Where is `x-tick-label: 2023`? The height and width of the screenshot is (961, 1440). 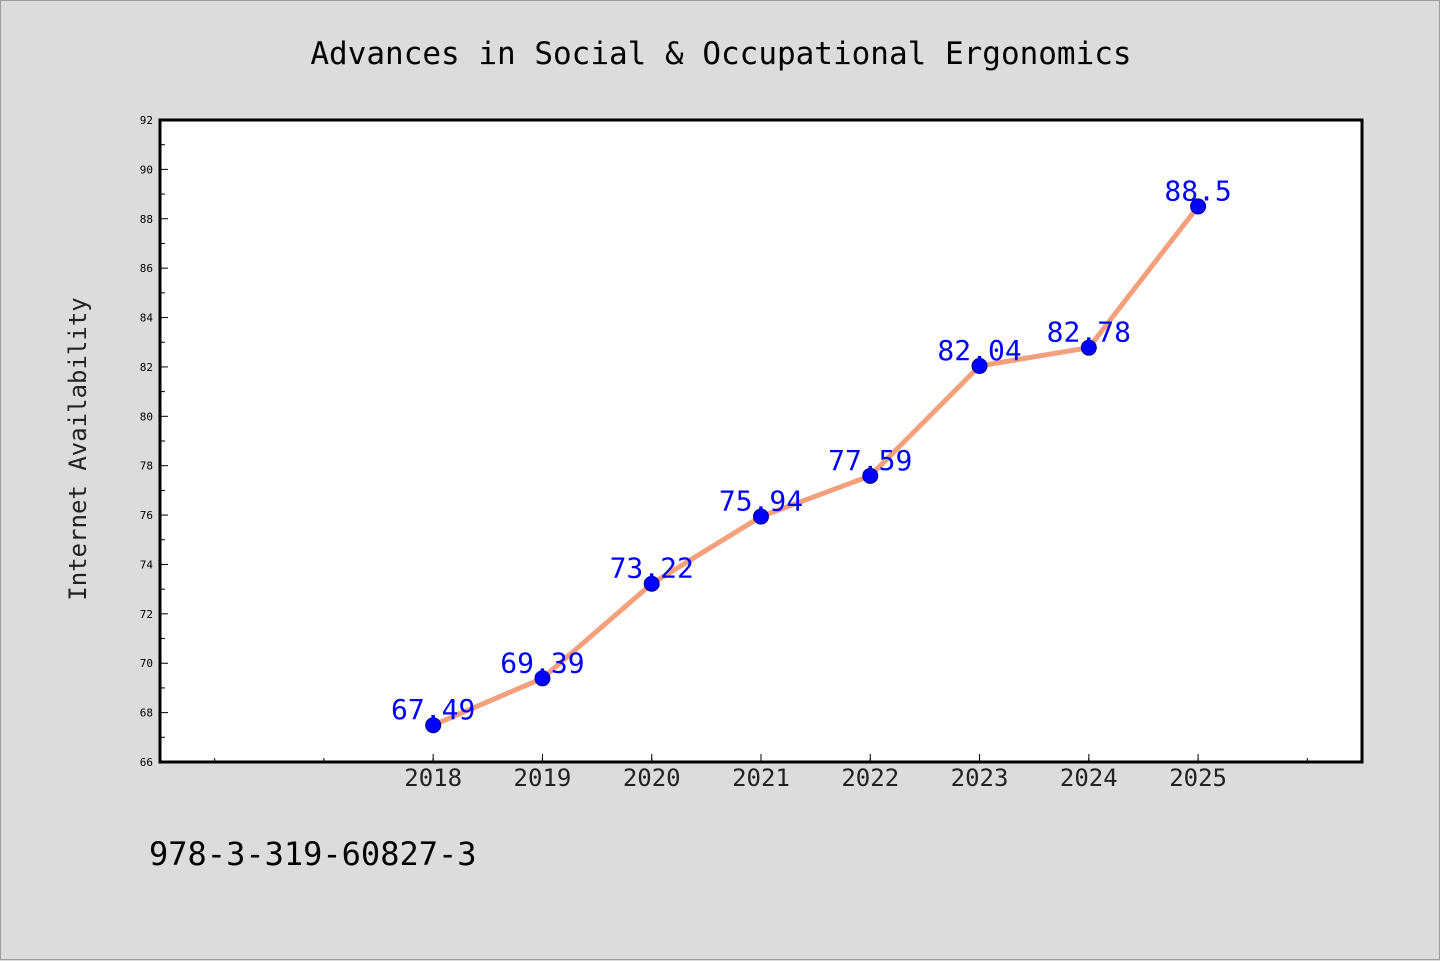 x-tick-label: 2023 is located at coordinates (980, 778).